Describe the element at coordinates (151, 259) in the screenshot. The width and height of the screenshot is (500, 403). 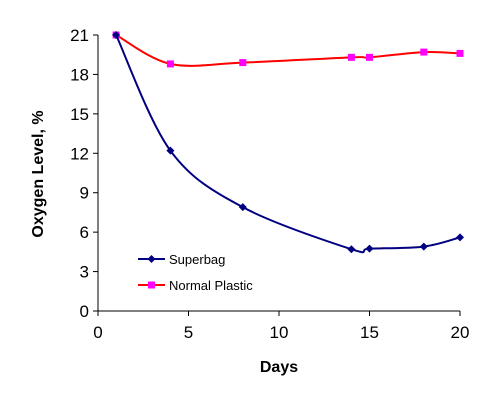
I see `legend-superbag-marker` at that location.